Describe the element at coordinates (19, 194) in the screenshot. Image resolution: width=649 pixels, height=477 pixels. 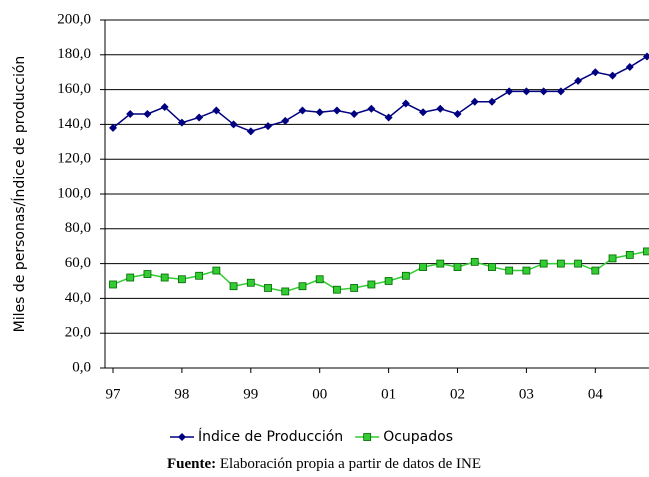
I see `y-axis-title: Miles de personas/Índice de producción` at that location.